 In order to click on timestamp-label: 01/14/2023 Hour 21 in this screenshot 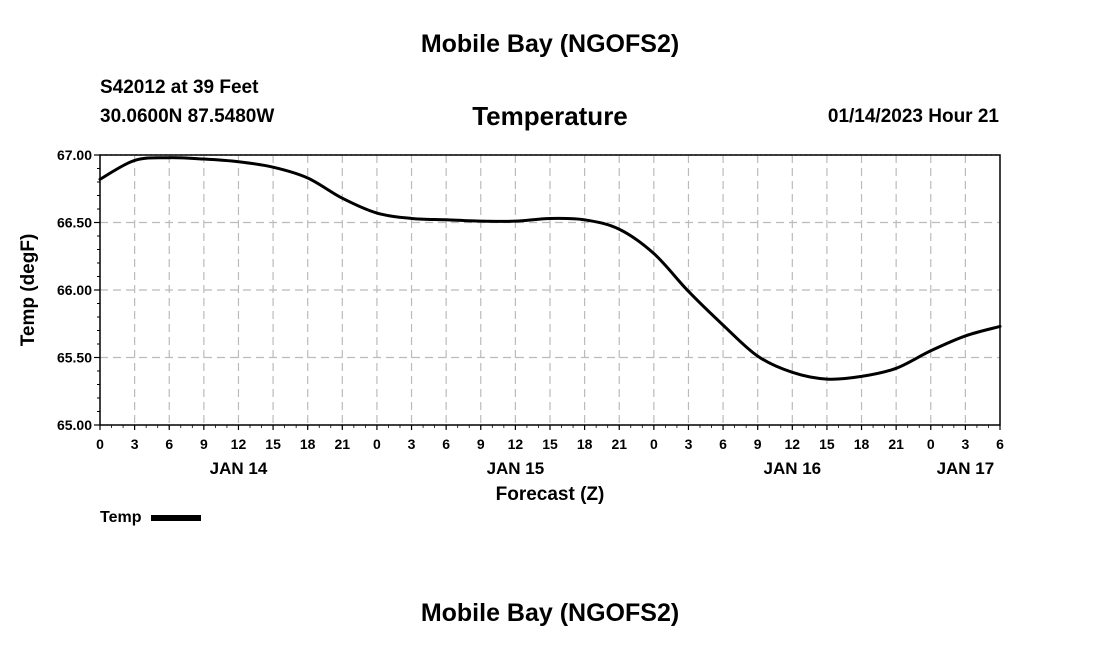, I will do `click(913, 116)`.